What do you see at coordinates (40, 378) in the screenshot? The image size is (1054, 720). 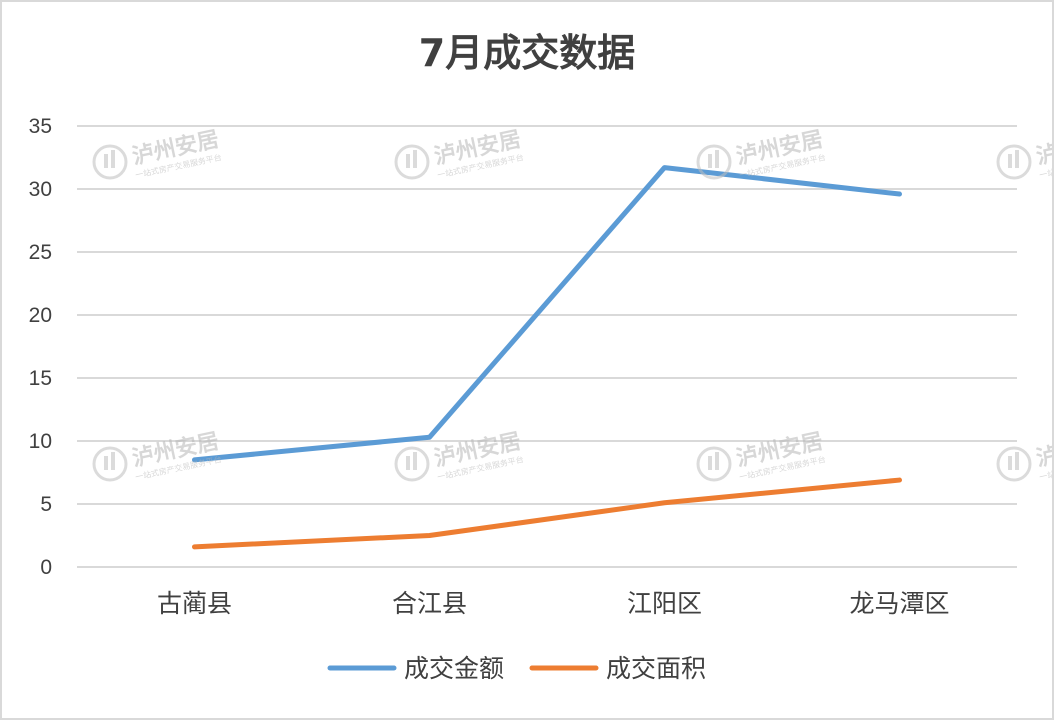 I see `y-tick-label: 15` at bounding box center [40, 378].